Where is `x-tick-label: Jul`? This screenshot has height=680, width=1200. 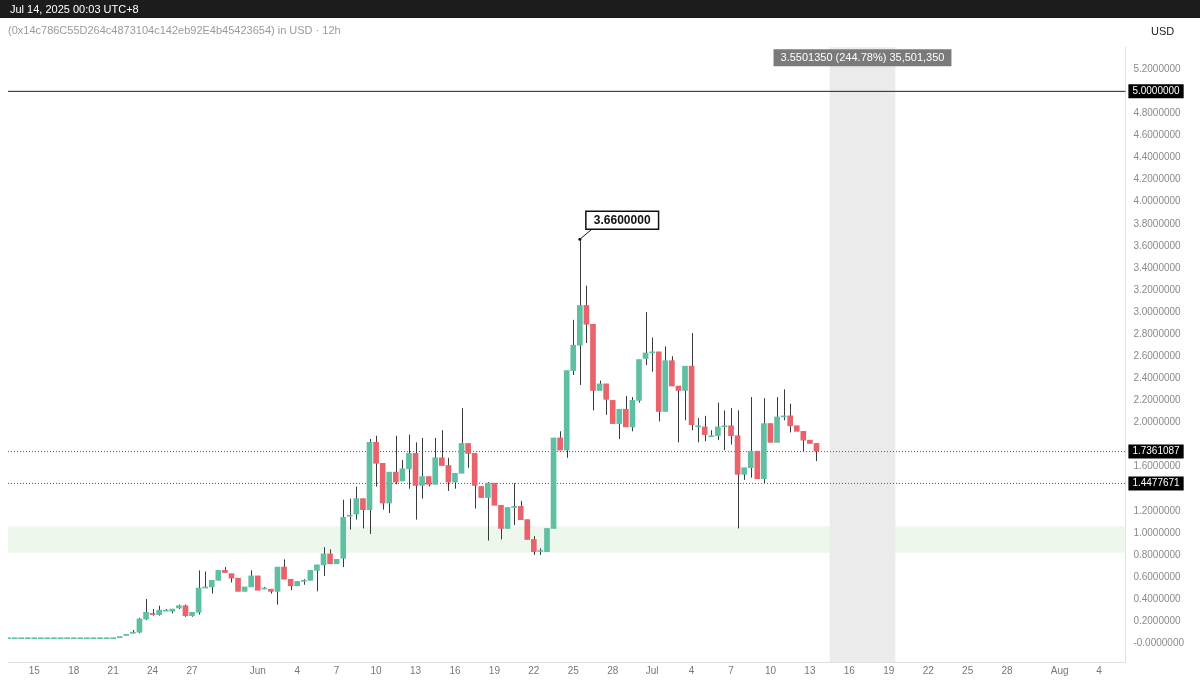
x-tick-label: Jul is located at coordinates (652, 670).